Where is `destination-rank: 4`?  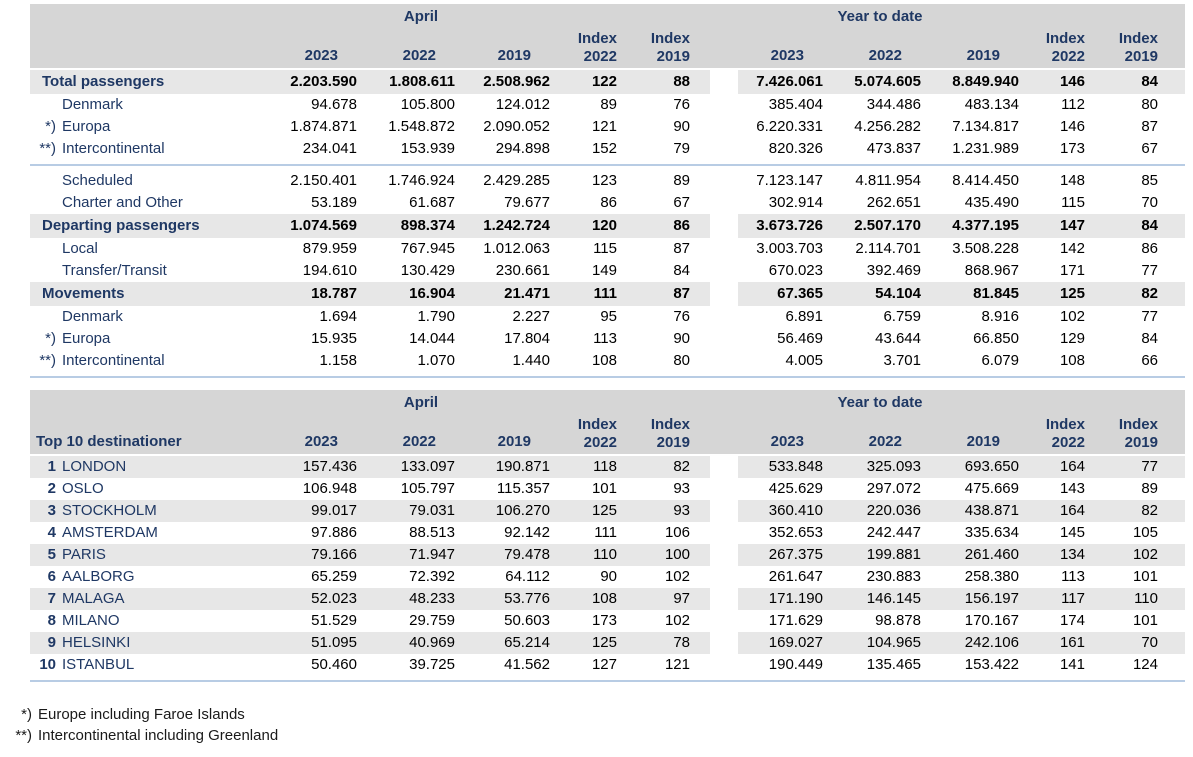 destination-rank: 4 is located at coordinates (51, 532).